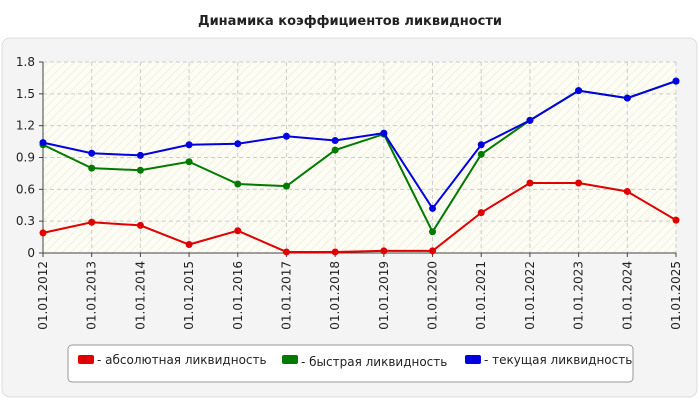 The width and height of the screenshot is (700, 404). Describe the element at coordinates (140, 295) in the screenshot. I see `x-tick-label: 01.01.2014` at that location.